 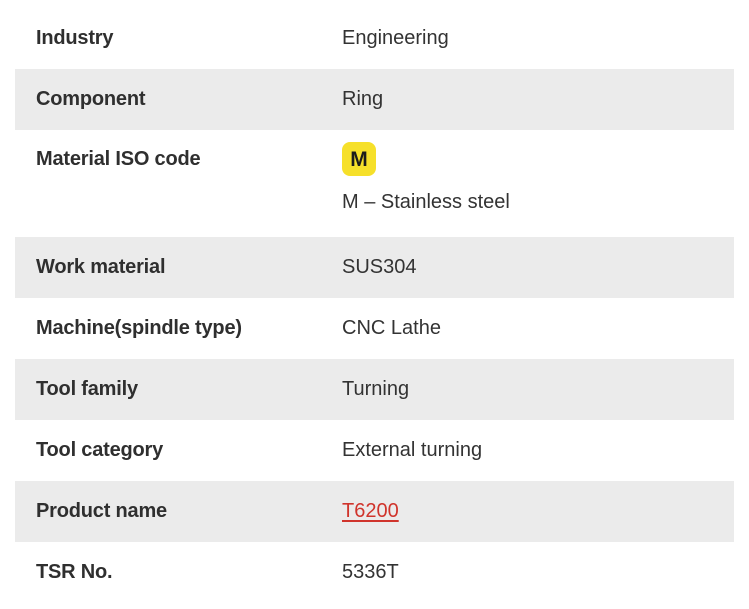 What do you see at coordinates (412, 450) in the screenshot?
I see `row-value: External turning` at bounding box center [412, 450].